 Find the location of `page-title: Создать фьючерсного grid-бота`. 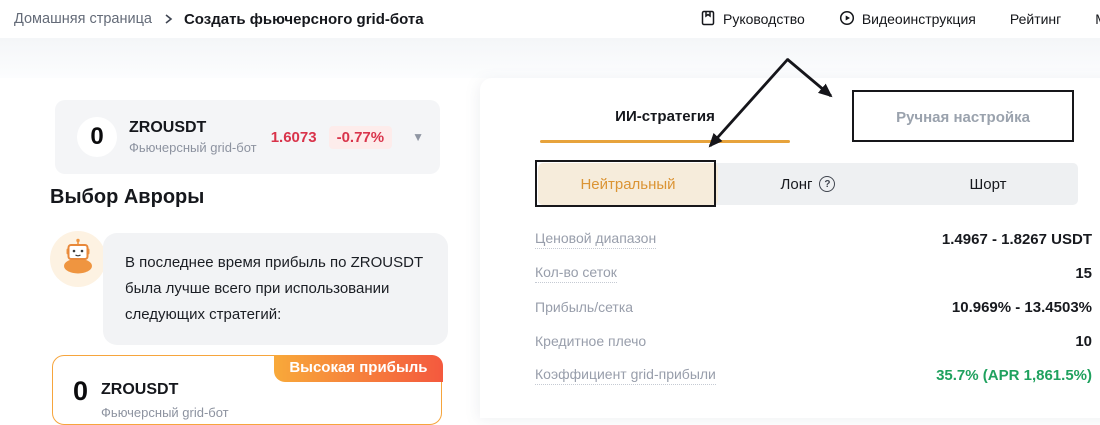

page-title: Создать фьючерсного grid-бота is located at coordinates (303, 19).